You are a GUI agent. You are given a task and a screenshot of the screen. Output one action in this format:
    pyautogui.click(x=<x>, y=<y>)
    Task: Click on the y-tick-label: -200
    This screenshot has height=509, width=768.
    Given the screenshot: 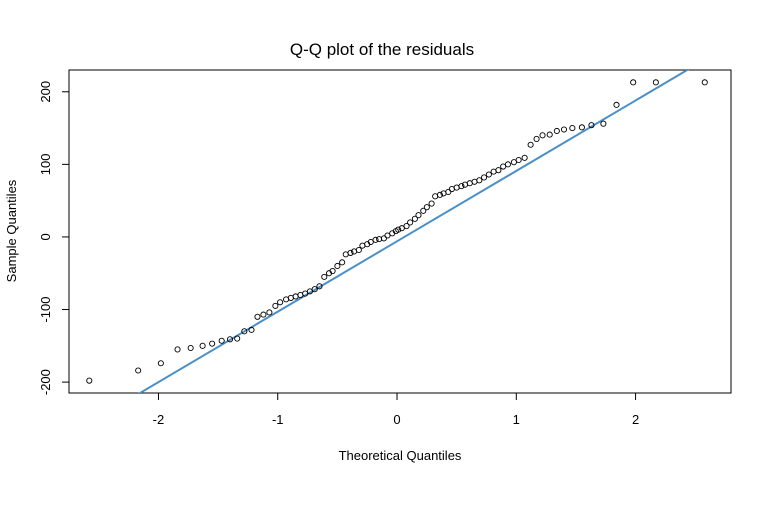 What is the action you would take?
    pyautogui.click(x=45, y=382)
    